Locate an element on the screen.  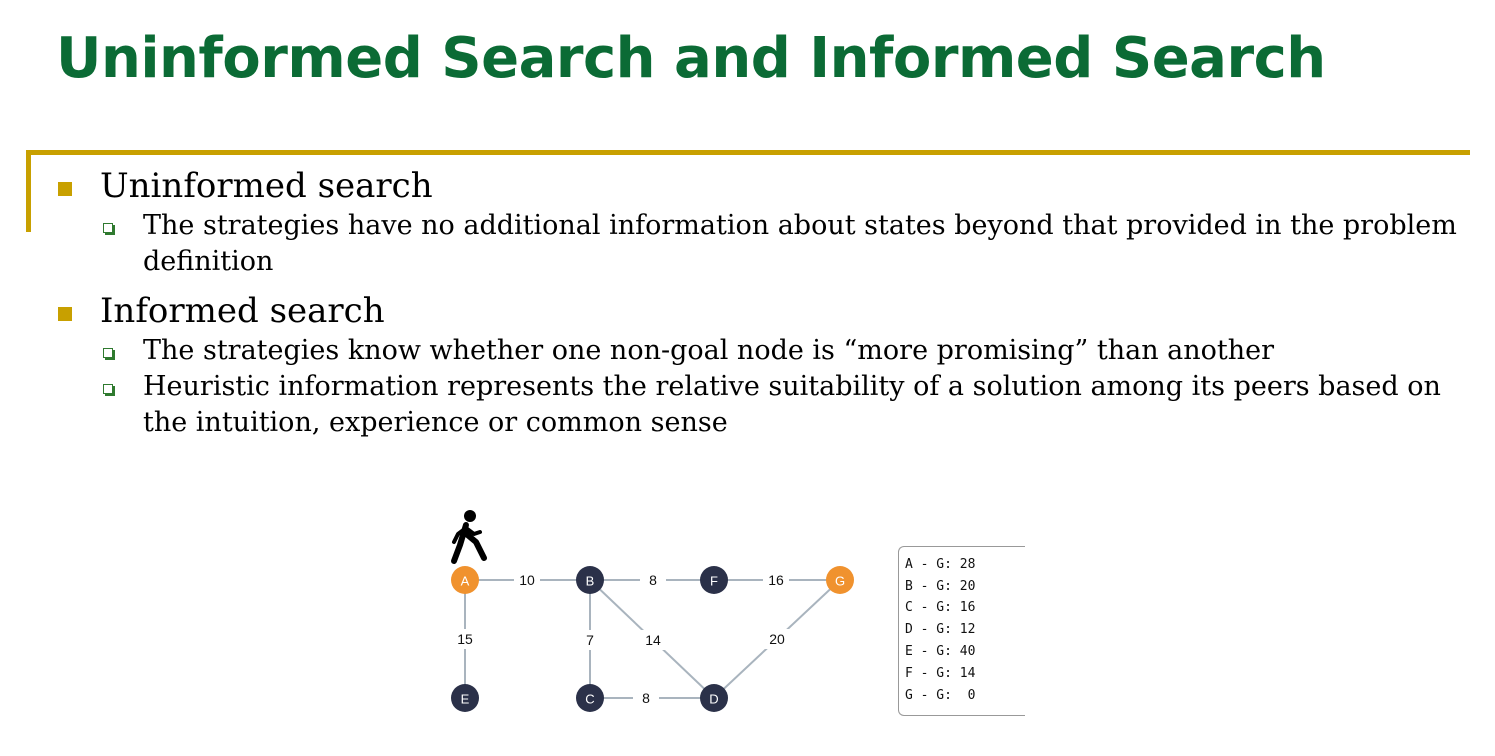
bullet-uninformed-search: Uninformed search is located at coordinates (266, 186).